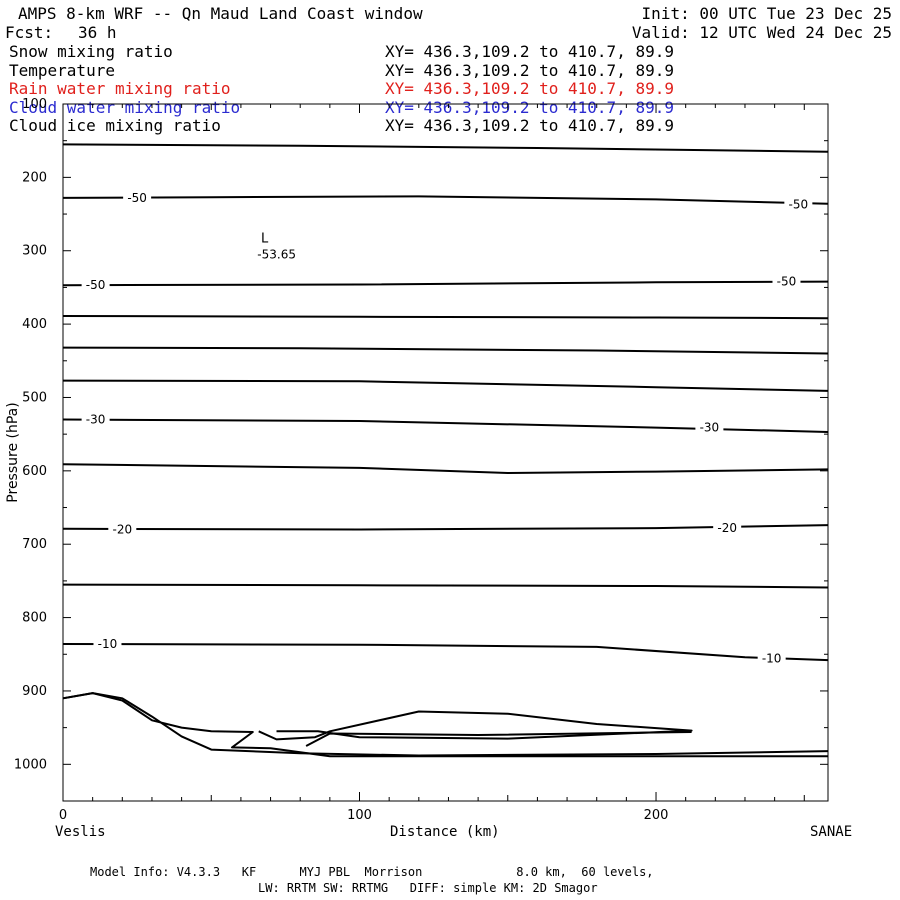 This screenshot has width=900, height=900. Describe the element at coordinates (761, 32) in the screenshot. I see `valid-time: Valid: 12 UTC Wed 24 Dec 25` at that location.